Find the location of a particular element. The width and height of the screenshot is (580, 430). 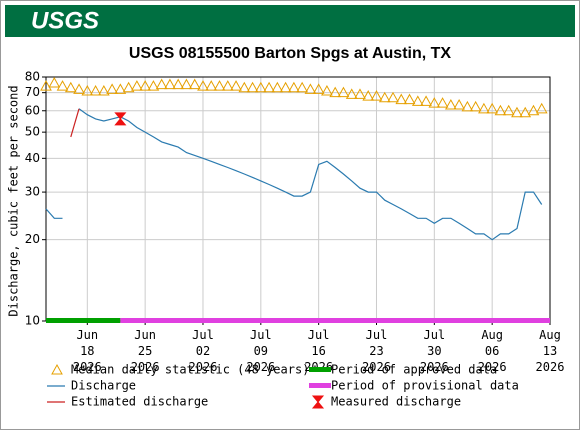

x-tick-label: Jun 18 2026 is located at coordinates (87, 351).